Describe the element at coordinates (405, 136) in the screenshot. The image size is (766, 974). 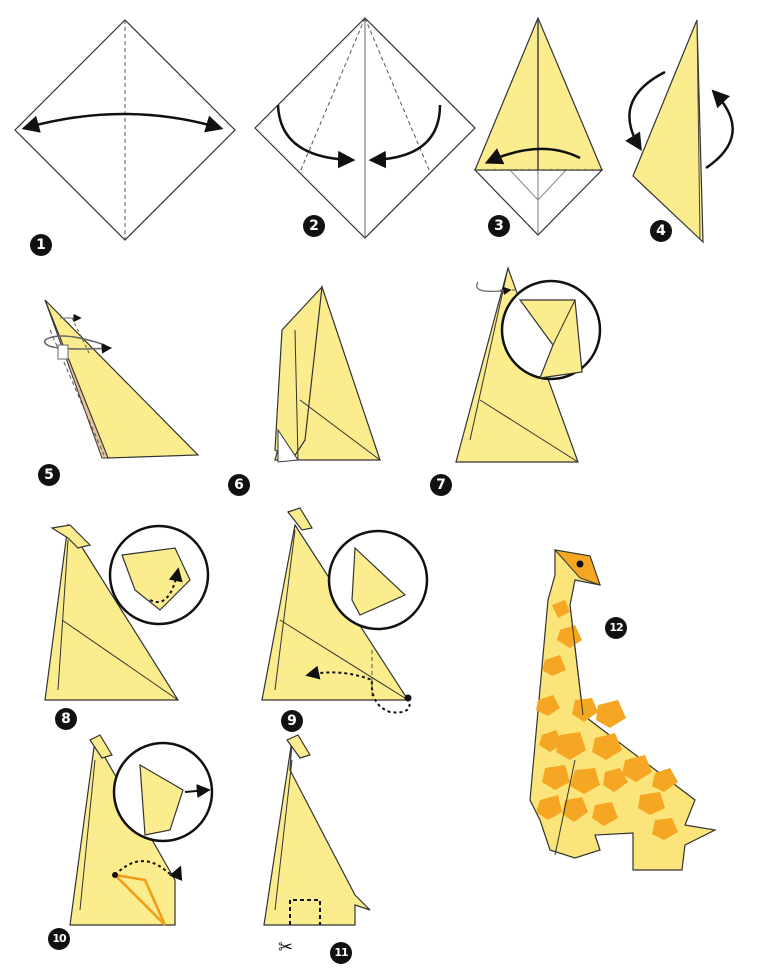
I see `fold-arrow-right-icon` at that location.